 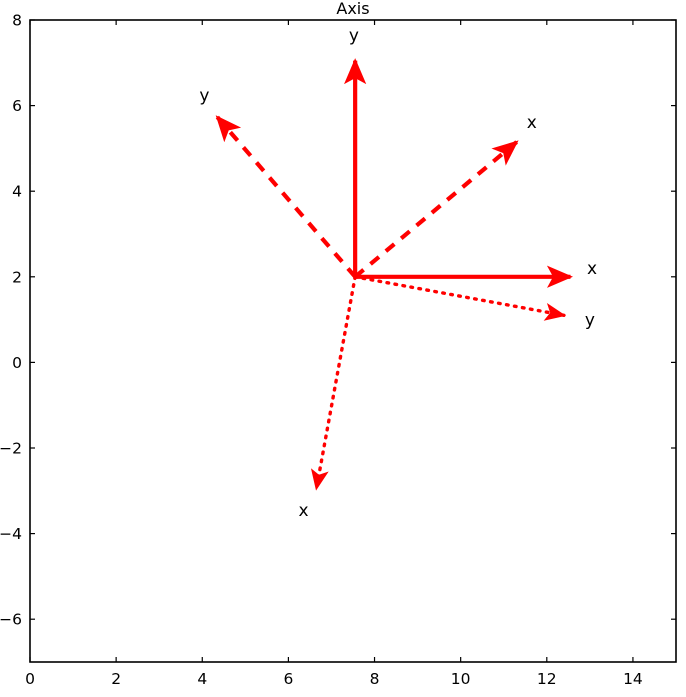 I want to click on x-tick-label: 6, so click(x=288, y=679).